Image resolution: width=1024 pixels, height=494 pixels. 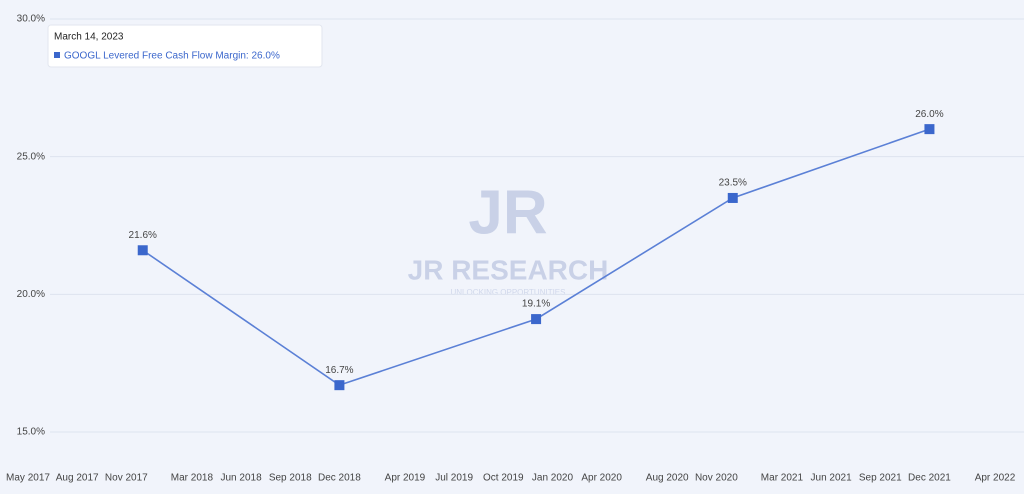 I want to click on y-tick-label: 30.0%, so click(x=31, y=19).